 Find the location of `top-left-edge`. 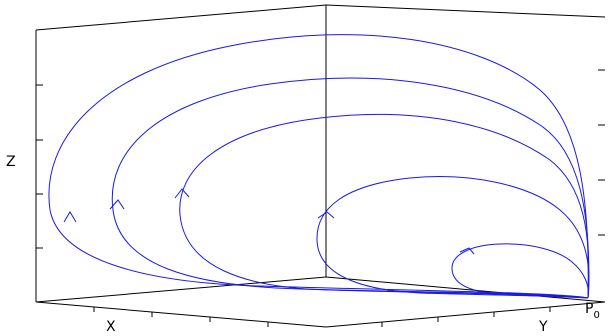

top-left-edge is located at coordinates (181, 17).